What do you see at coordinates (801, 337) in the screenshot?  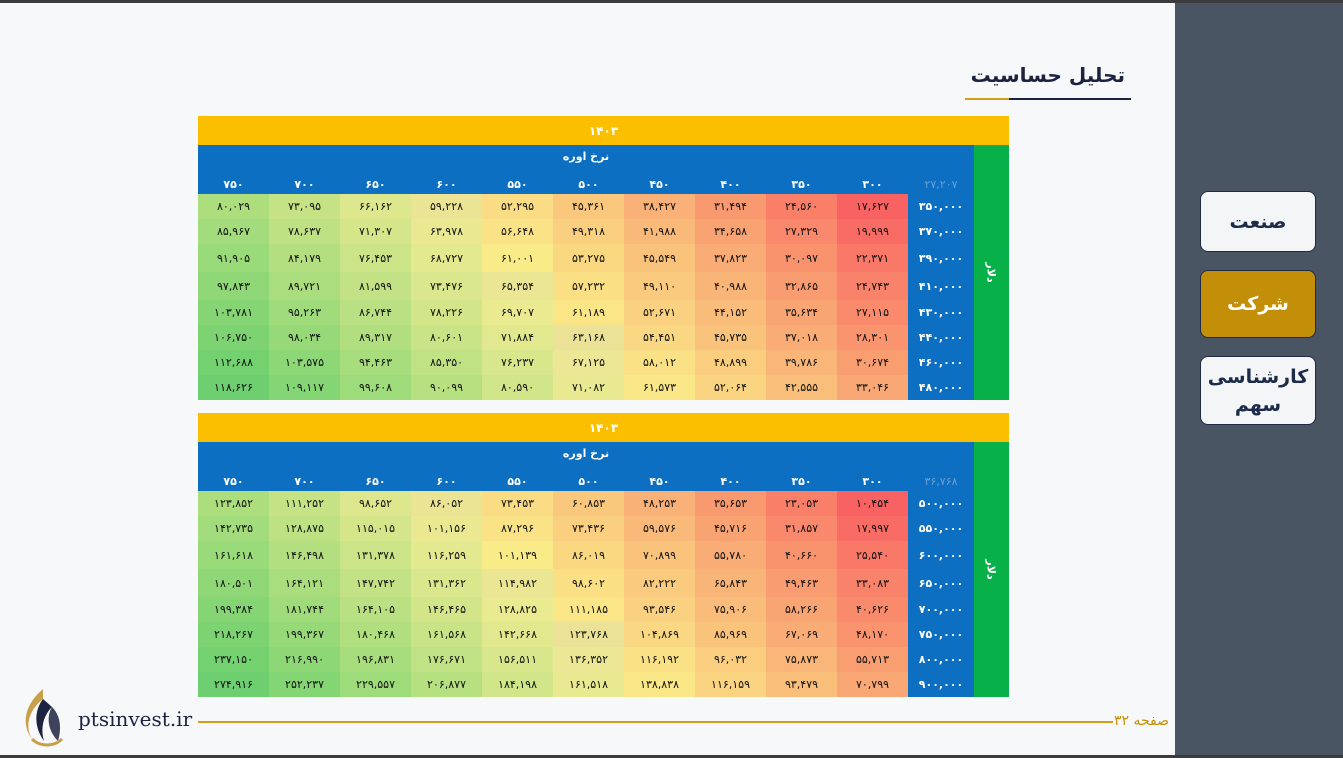 I see `value-cell: ۳۷,۰۱۸` at bounding box center [801, 337].